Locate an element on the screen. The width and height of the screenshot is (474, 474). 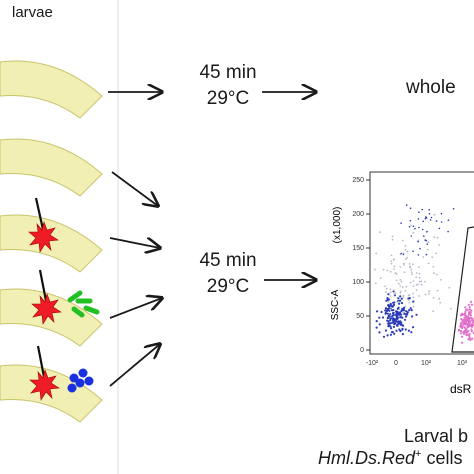
wound-burst-icon is located at coordinates (44, 384).